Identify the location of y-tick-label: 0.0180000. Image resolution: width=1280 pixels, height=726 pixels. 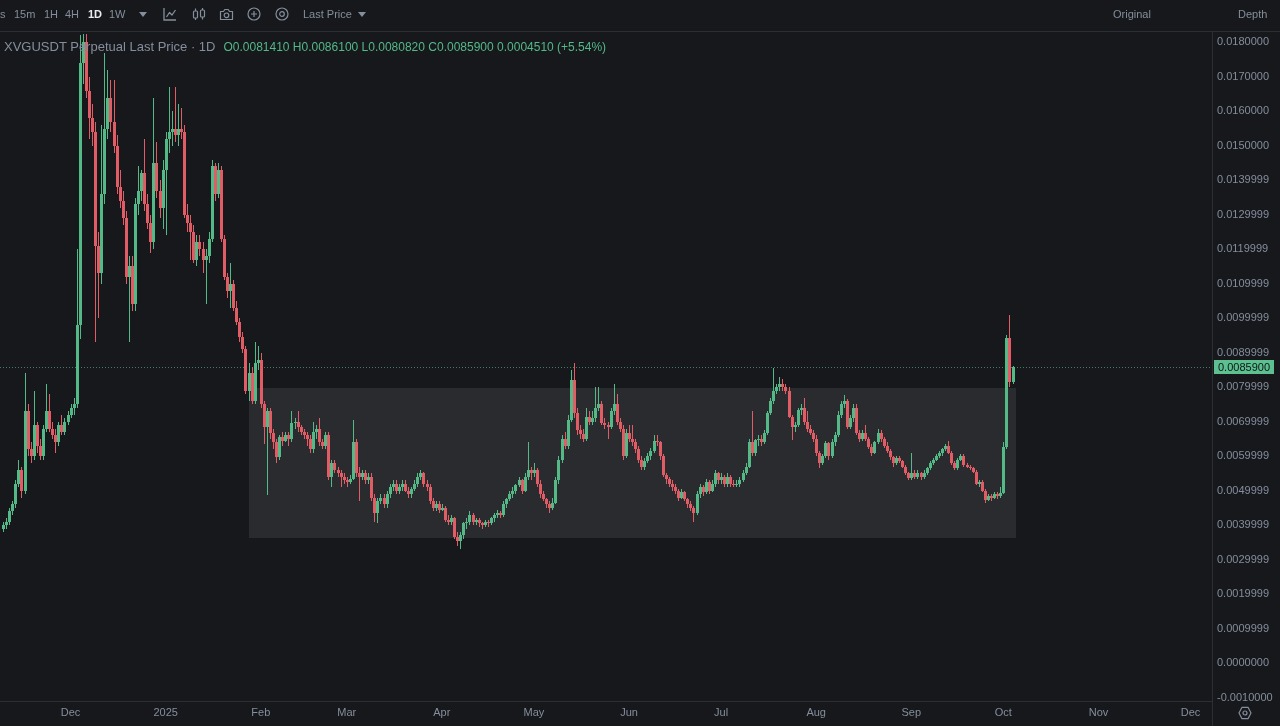
(1243, 41).